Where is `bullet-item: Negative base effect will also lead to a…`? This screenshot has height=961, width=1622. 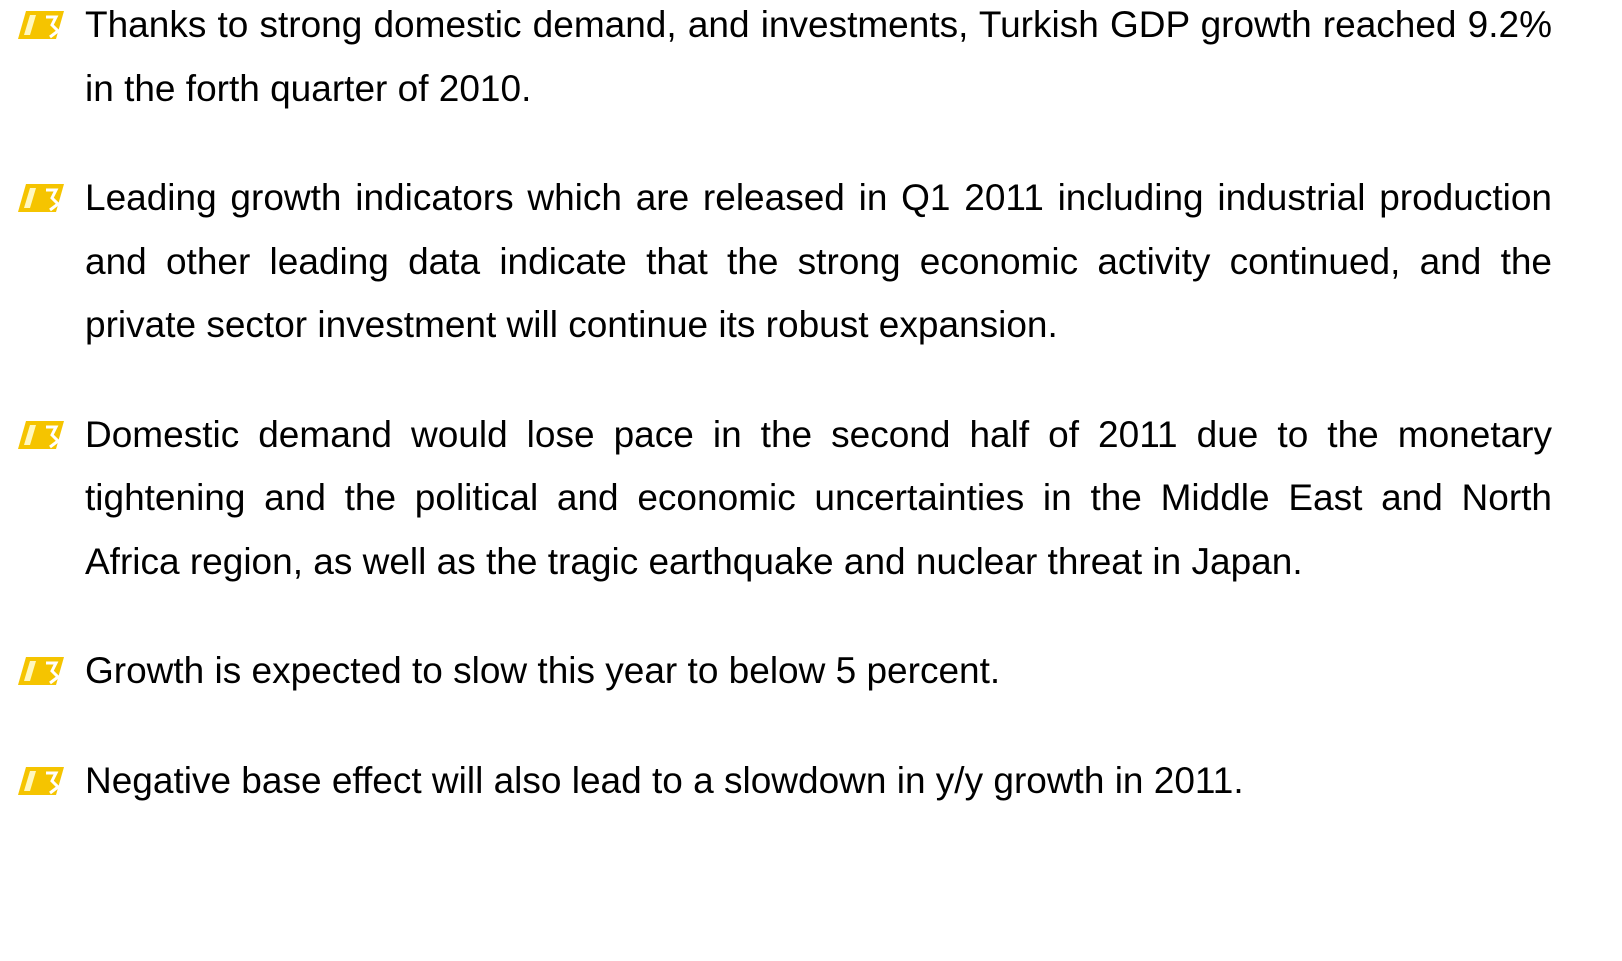 bullet-item: Negative base effect will also lead to a… is located at coordinates (811, 781).